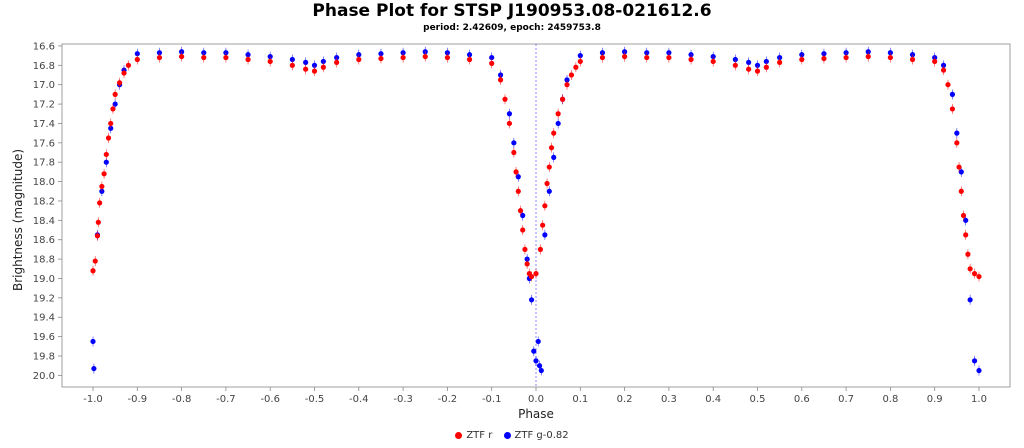 The image size is (1024, 448). Describe the element at coordinates (479, 435) in the screenshot. I see `legend-label: ZTF r` at that location.